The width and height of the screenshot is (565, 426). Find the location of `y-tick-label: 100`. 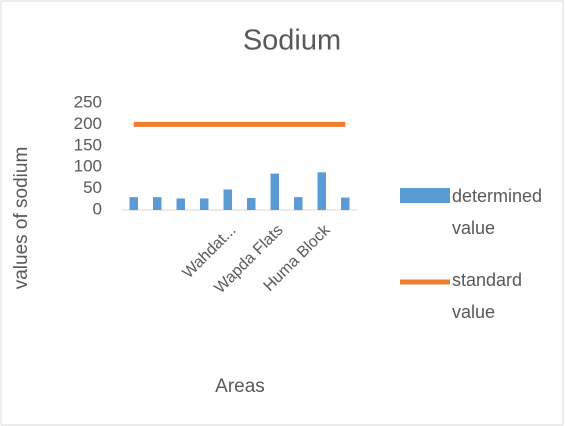

y-tick-label: 100 is located at coordinates (88, 166).